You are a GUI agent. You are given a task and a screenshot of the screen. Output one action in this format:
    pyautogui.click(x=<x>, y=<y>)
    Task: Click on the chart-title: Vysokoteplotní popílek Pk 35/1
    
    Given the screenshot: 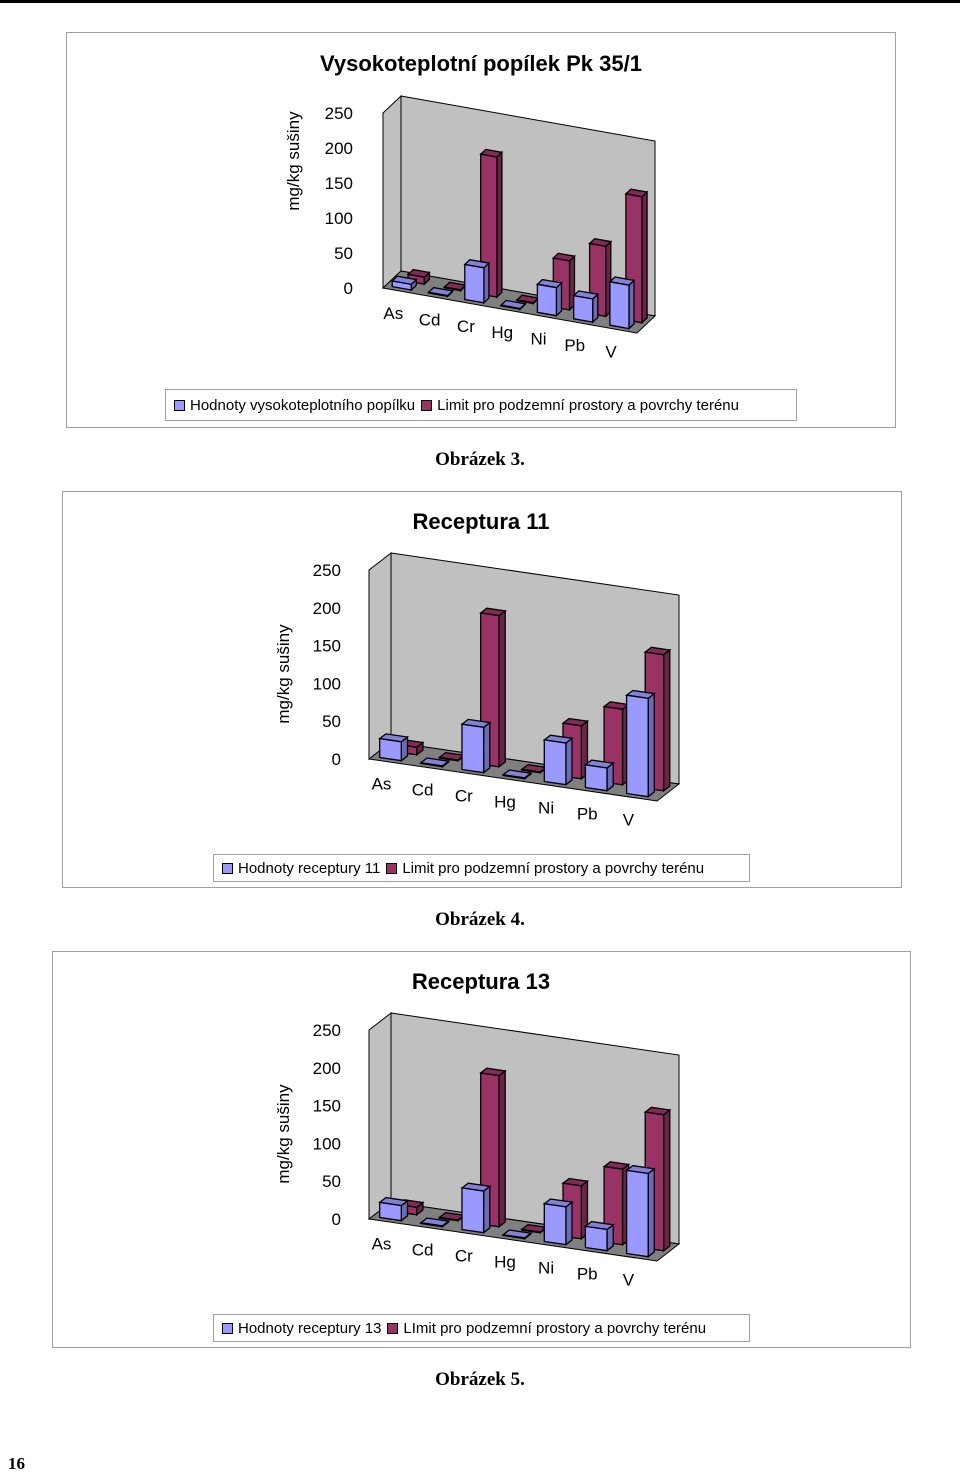 What is the action you would take?
    pyautogui.click(x=481, y=63)
    